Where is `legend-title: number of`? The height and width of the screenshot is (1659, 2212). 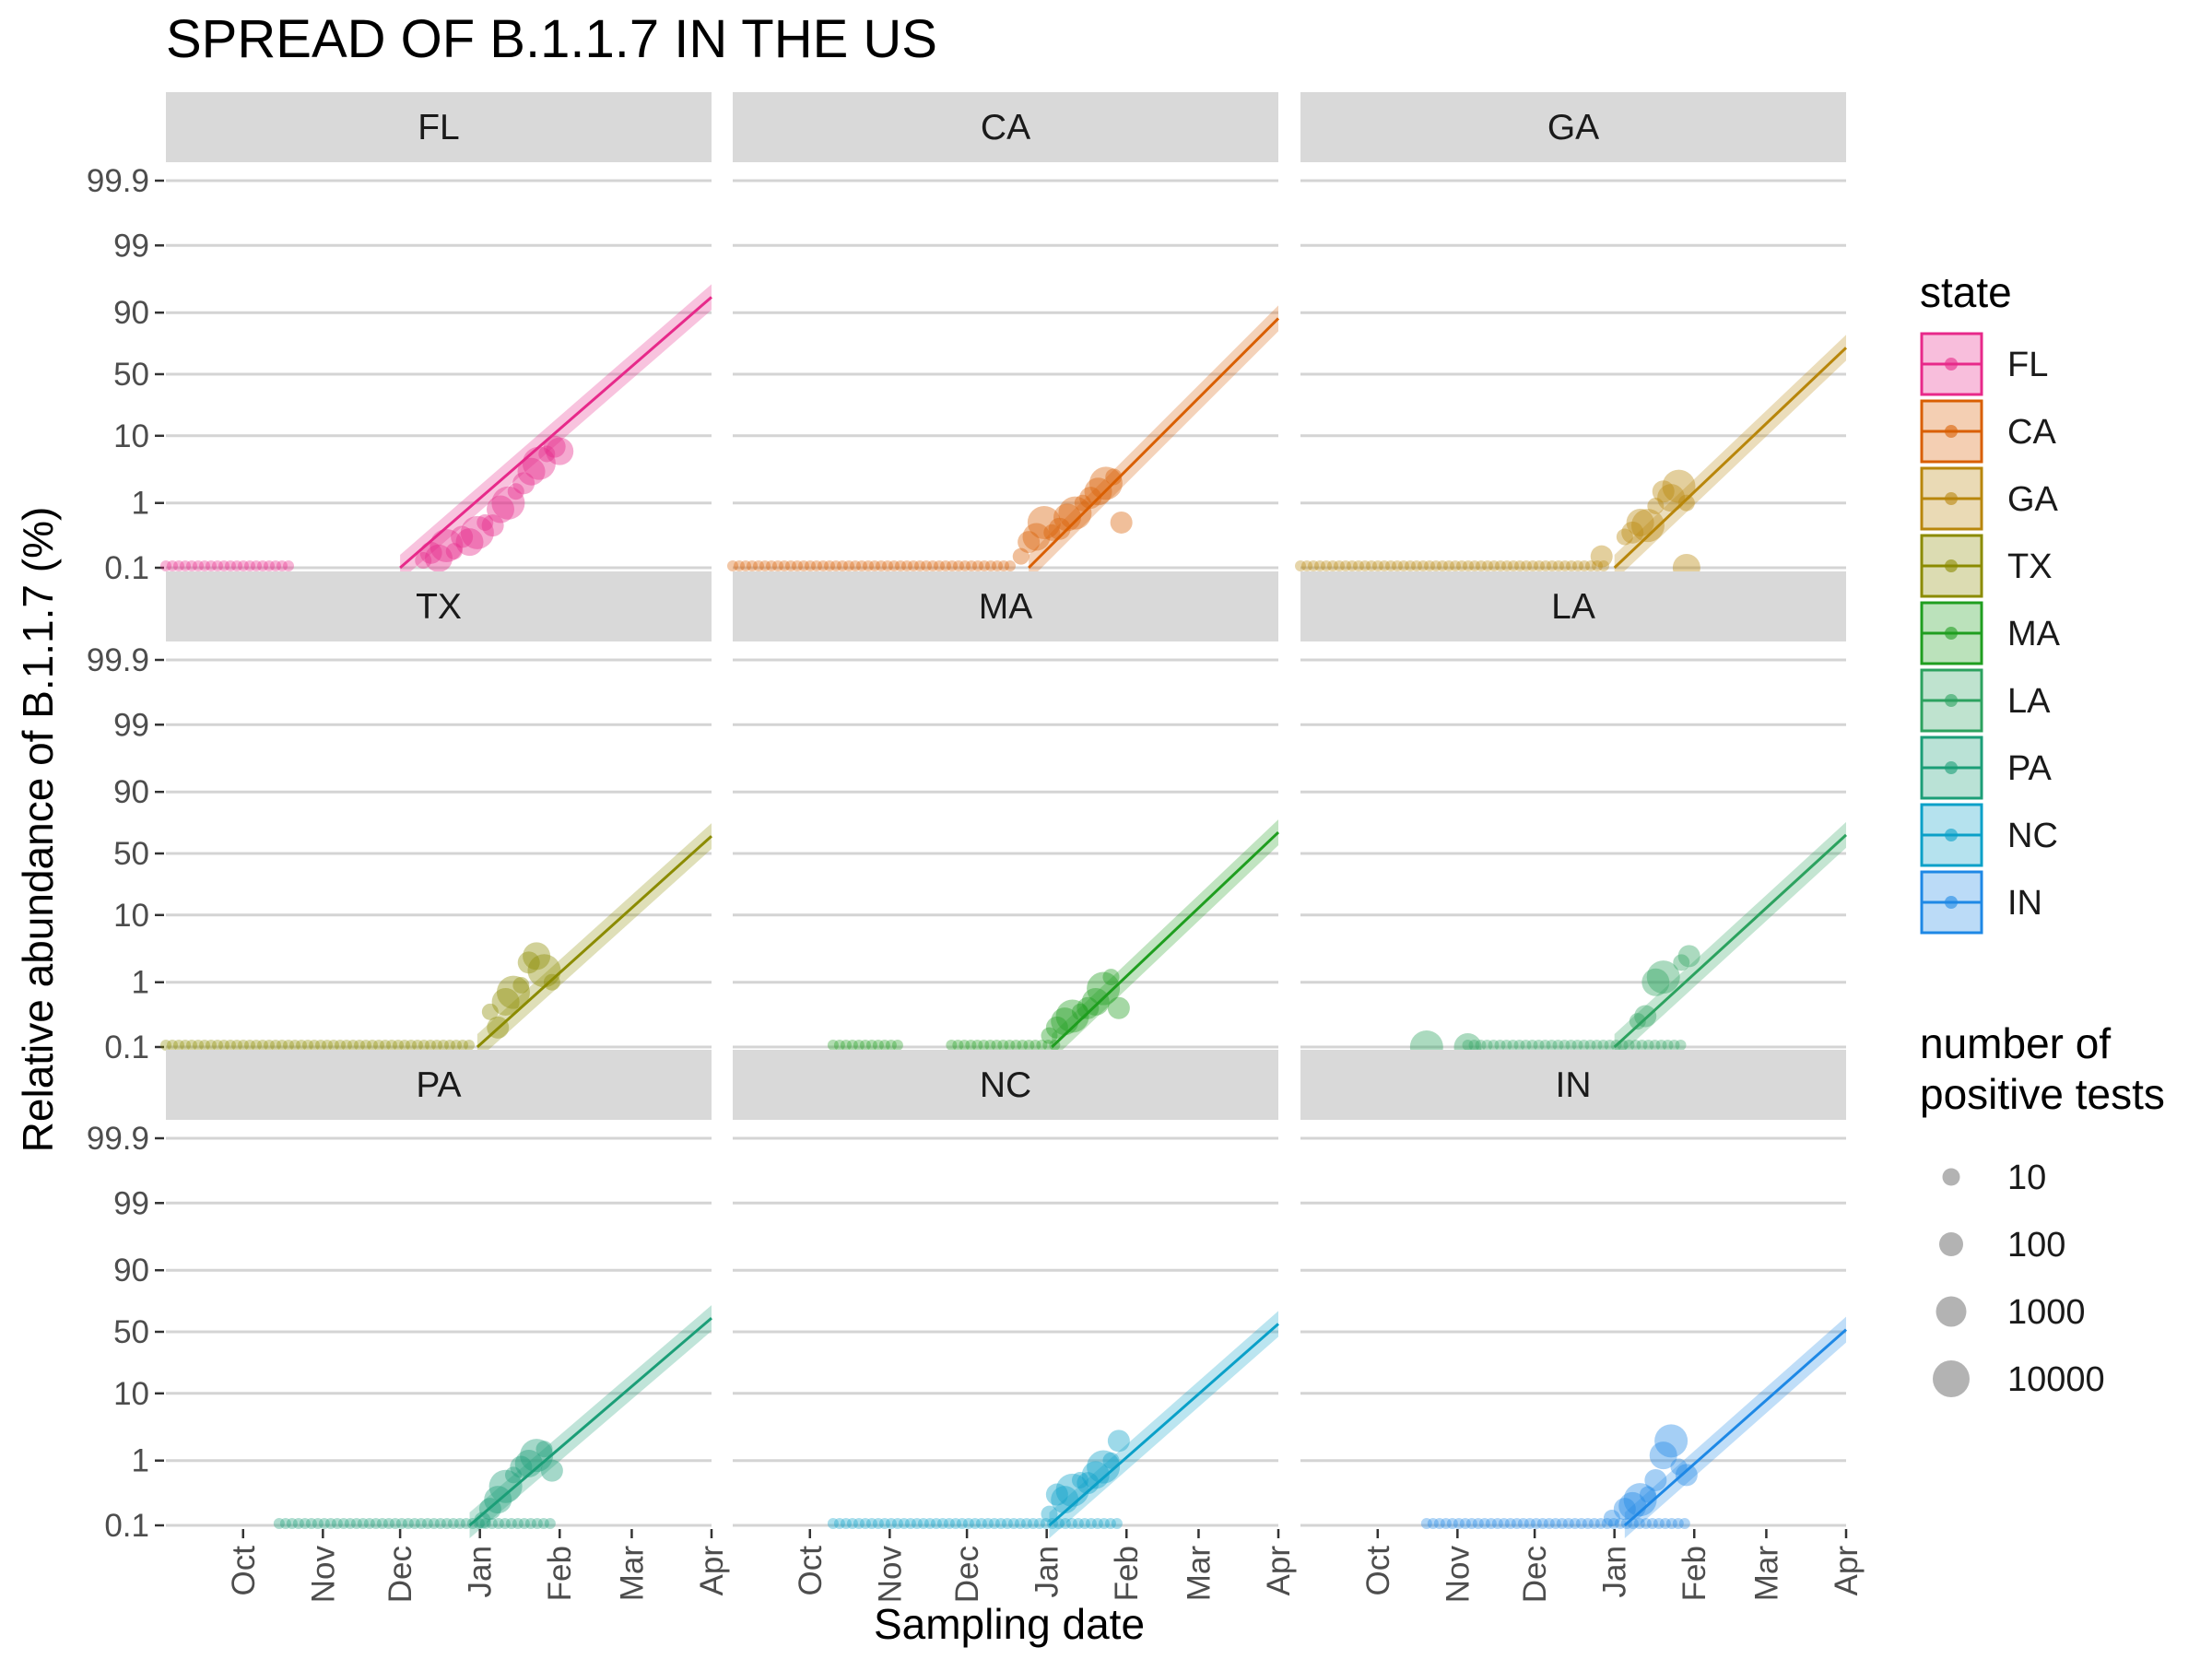
legend-title: number of is located at coordinates (2015, 1043).